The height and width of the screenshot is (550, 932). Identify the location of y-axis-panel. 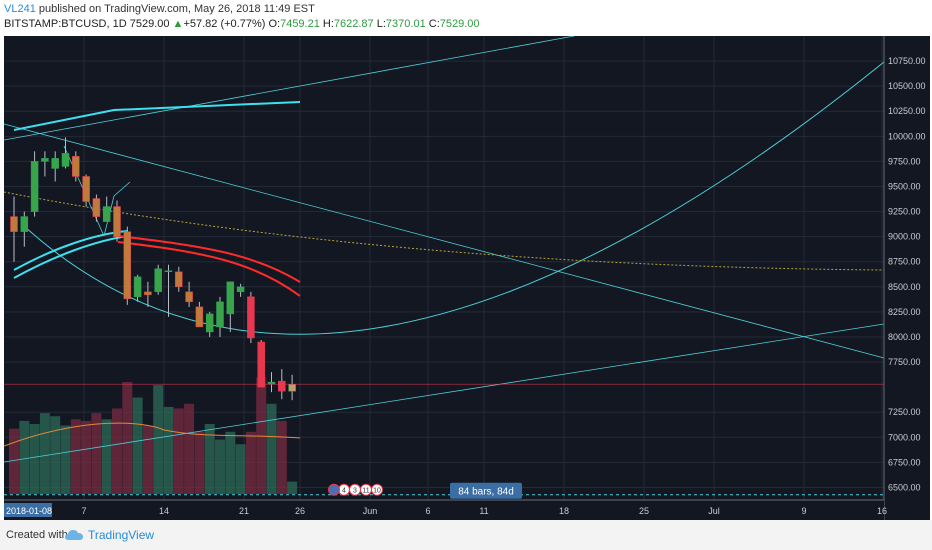
(907, 278).